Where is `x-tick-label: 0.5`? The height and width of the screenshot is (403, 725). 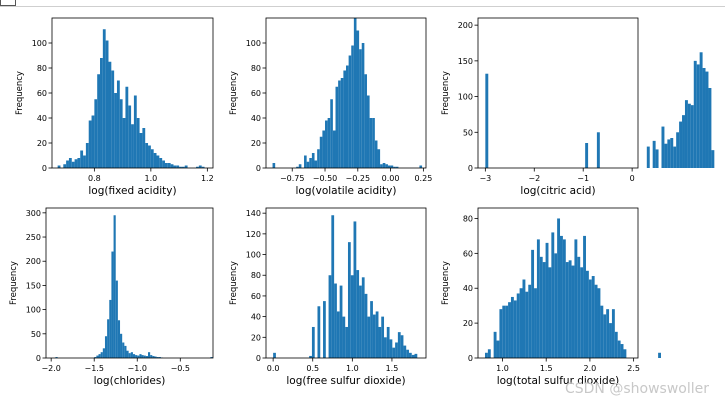
x-tick-label: 0.5 is located at coordinates (312, 368).